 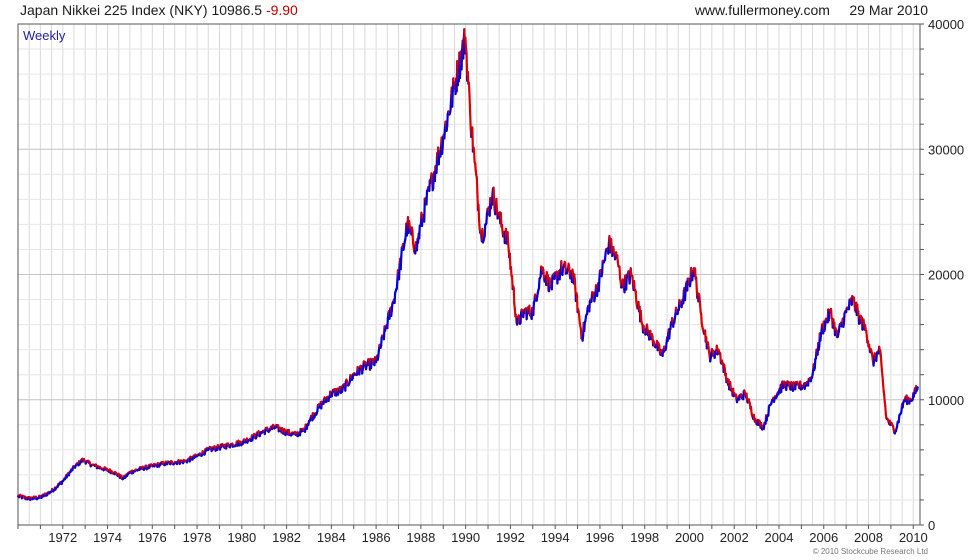 I want to click on x-tick-label: 1976, so click(x=152, y=537).